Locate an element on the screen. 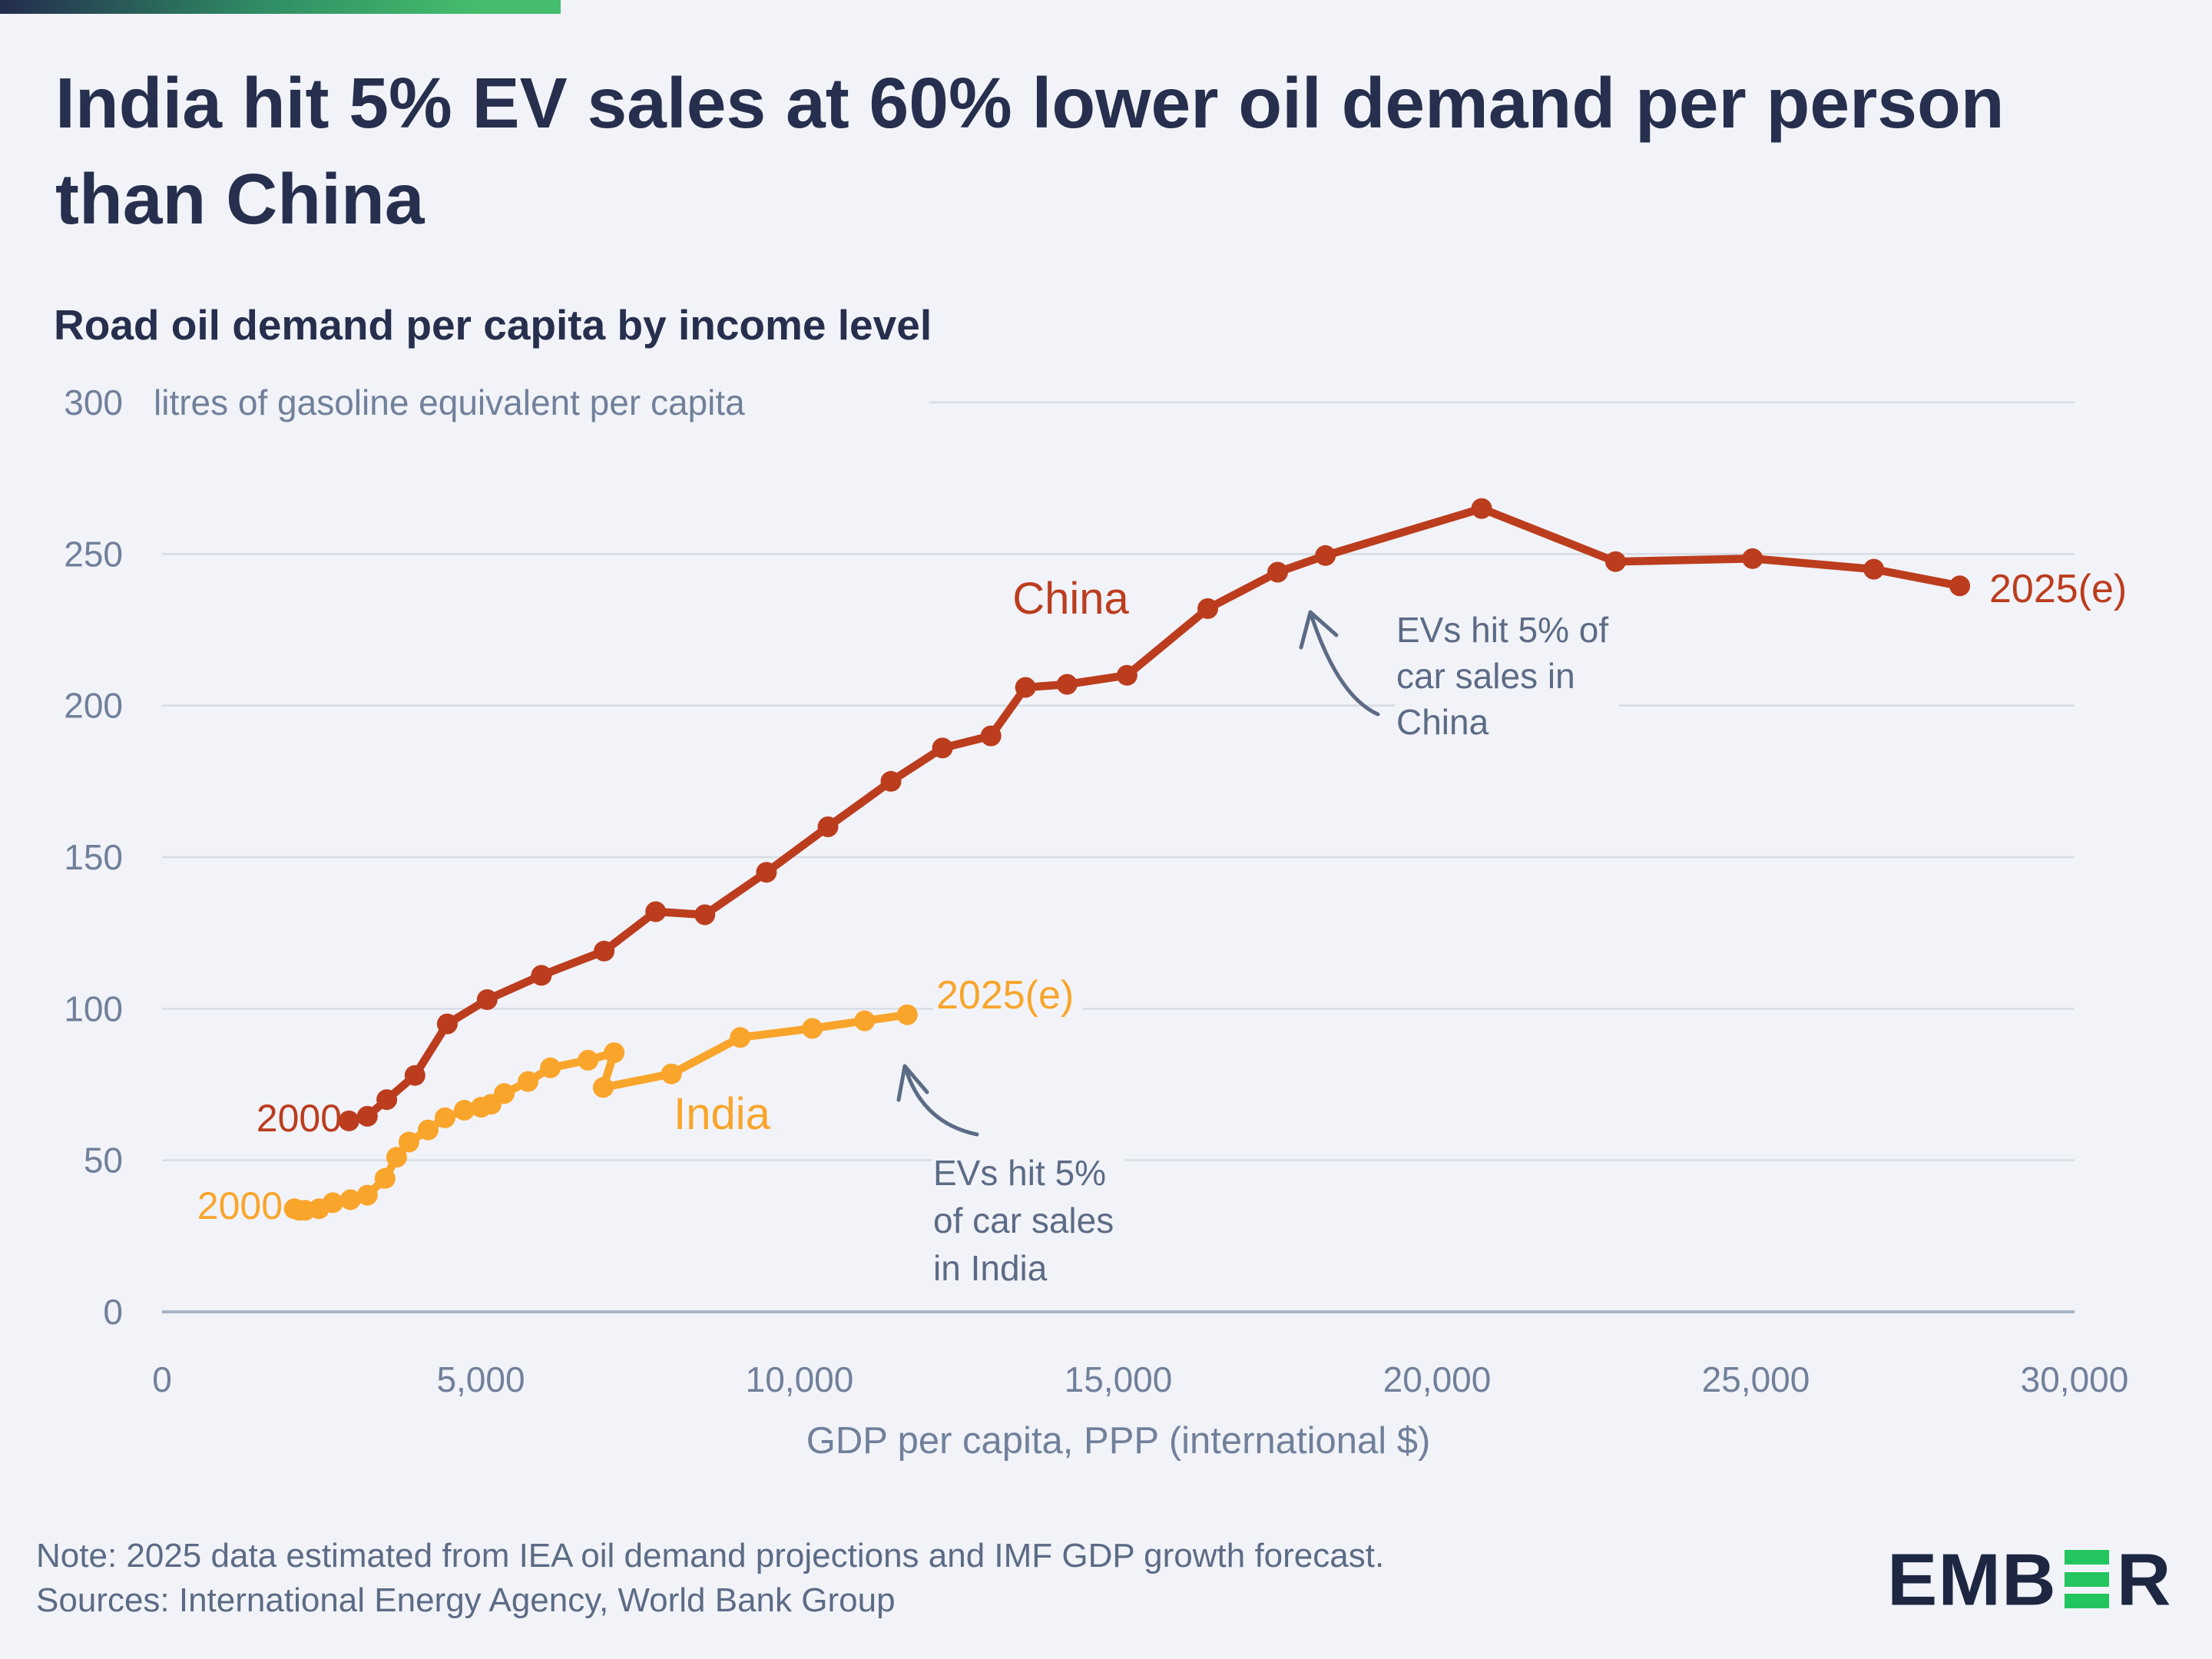 This screenshot has width=2212, height=1659. y-tick-label-150: 150 is located at coordinates (93, 857).